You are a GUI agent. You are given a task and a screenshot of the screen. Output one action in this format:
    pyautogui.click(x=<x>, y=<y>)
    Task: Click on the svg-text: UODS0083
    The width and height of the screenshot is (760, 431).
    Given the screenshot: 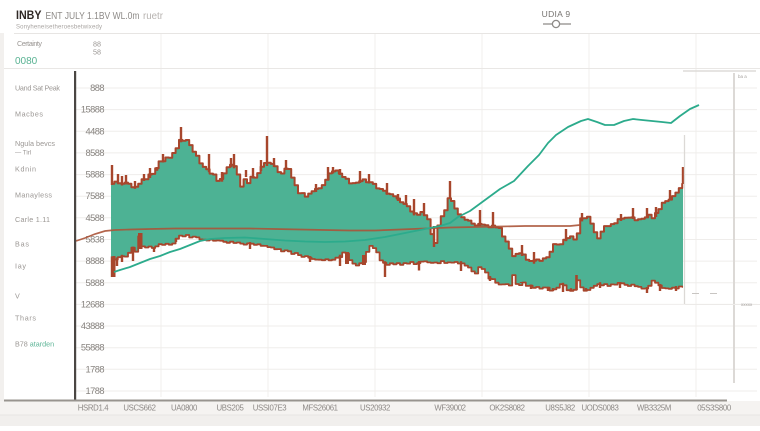 What is the action you would take?
    pyautogui.click(x=599, y=408)
    